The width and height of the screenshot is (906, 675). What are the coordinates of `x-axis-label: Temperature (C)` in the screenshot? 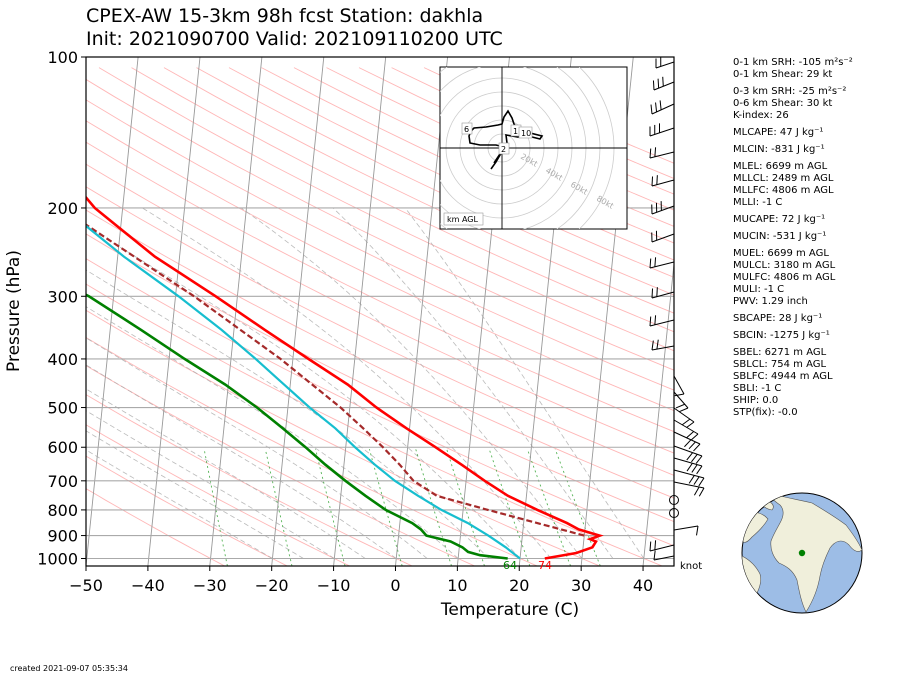 It's located at (509, 610).